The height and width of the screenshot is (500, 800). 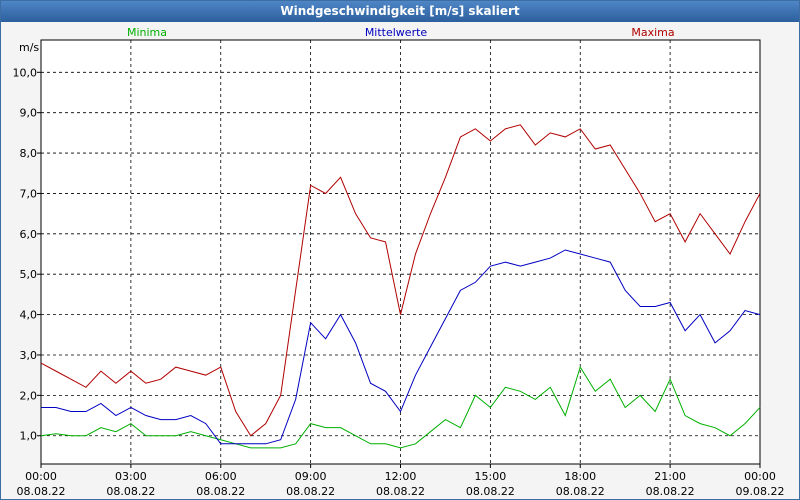 I want to click on x-tick-time: 12:00, so click(x=401, y=476).